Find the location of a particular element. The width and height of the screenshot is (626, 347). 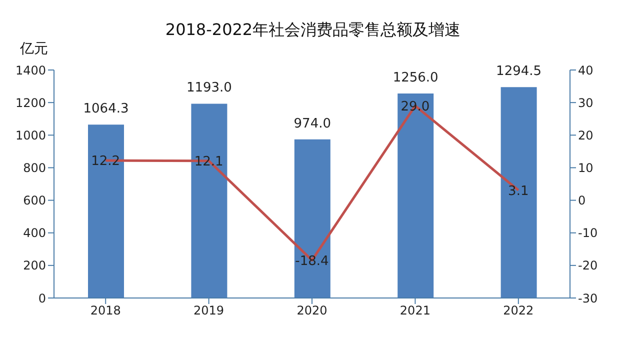

data-label: 1064.3 is located at coordinates (106, 109).